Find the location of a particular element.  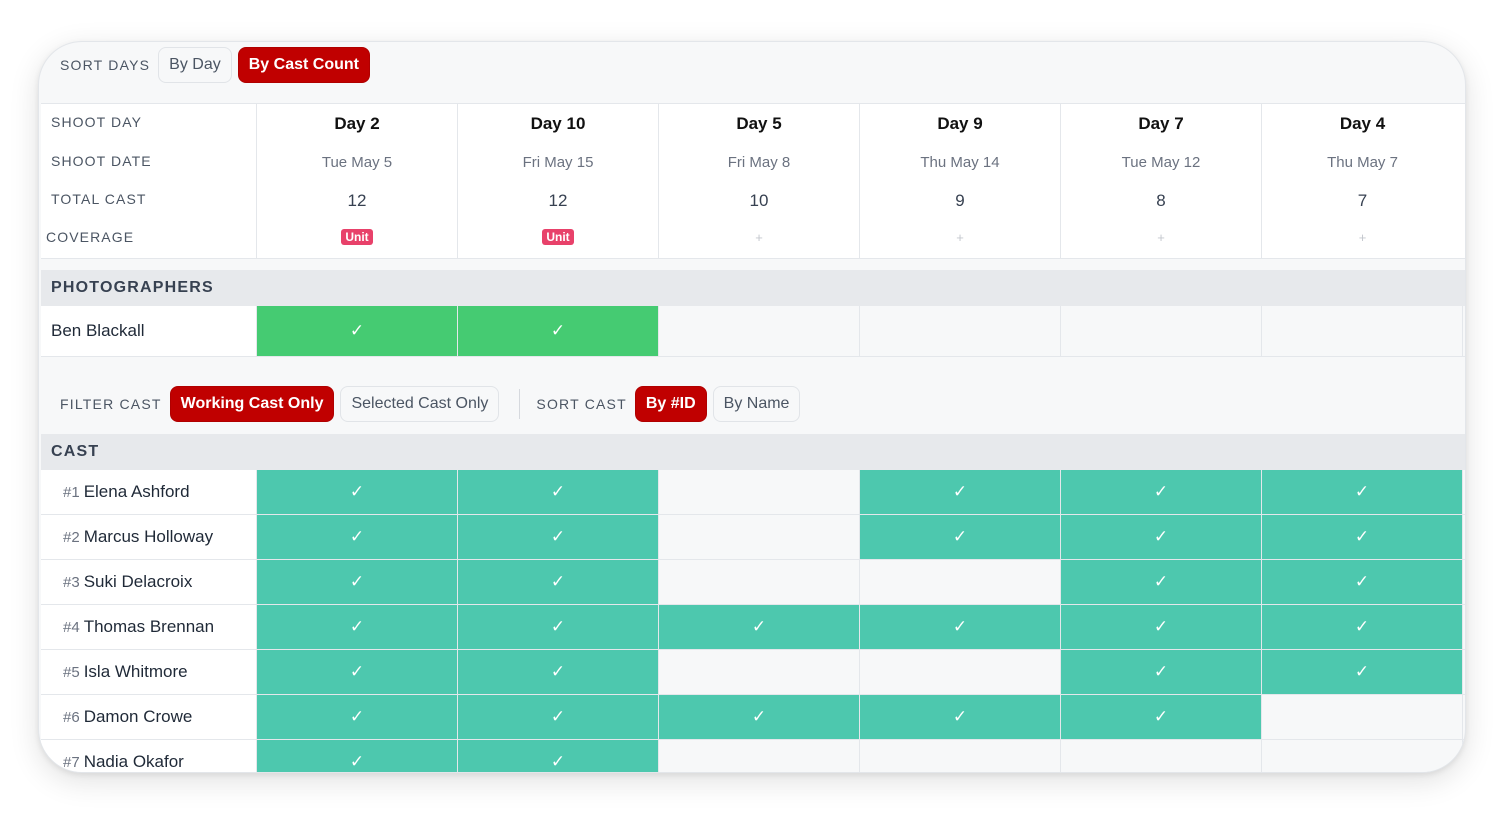

selected-cast-only-button: Selected Cast Only is located at coordinates (420, 404).